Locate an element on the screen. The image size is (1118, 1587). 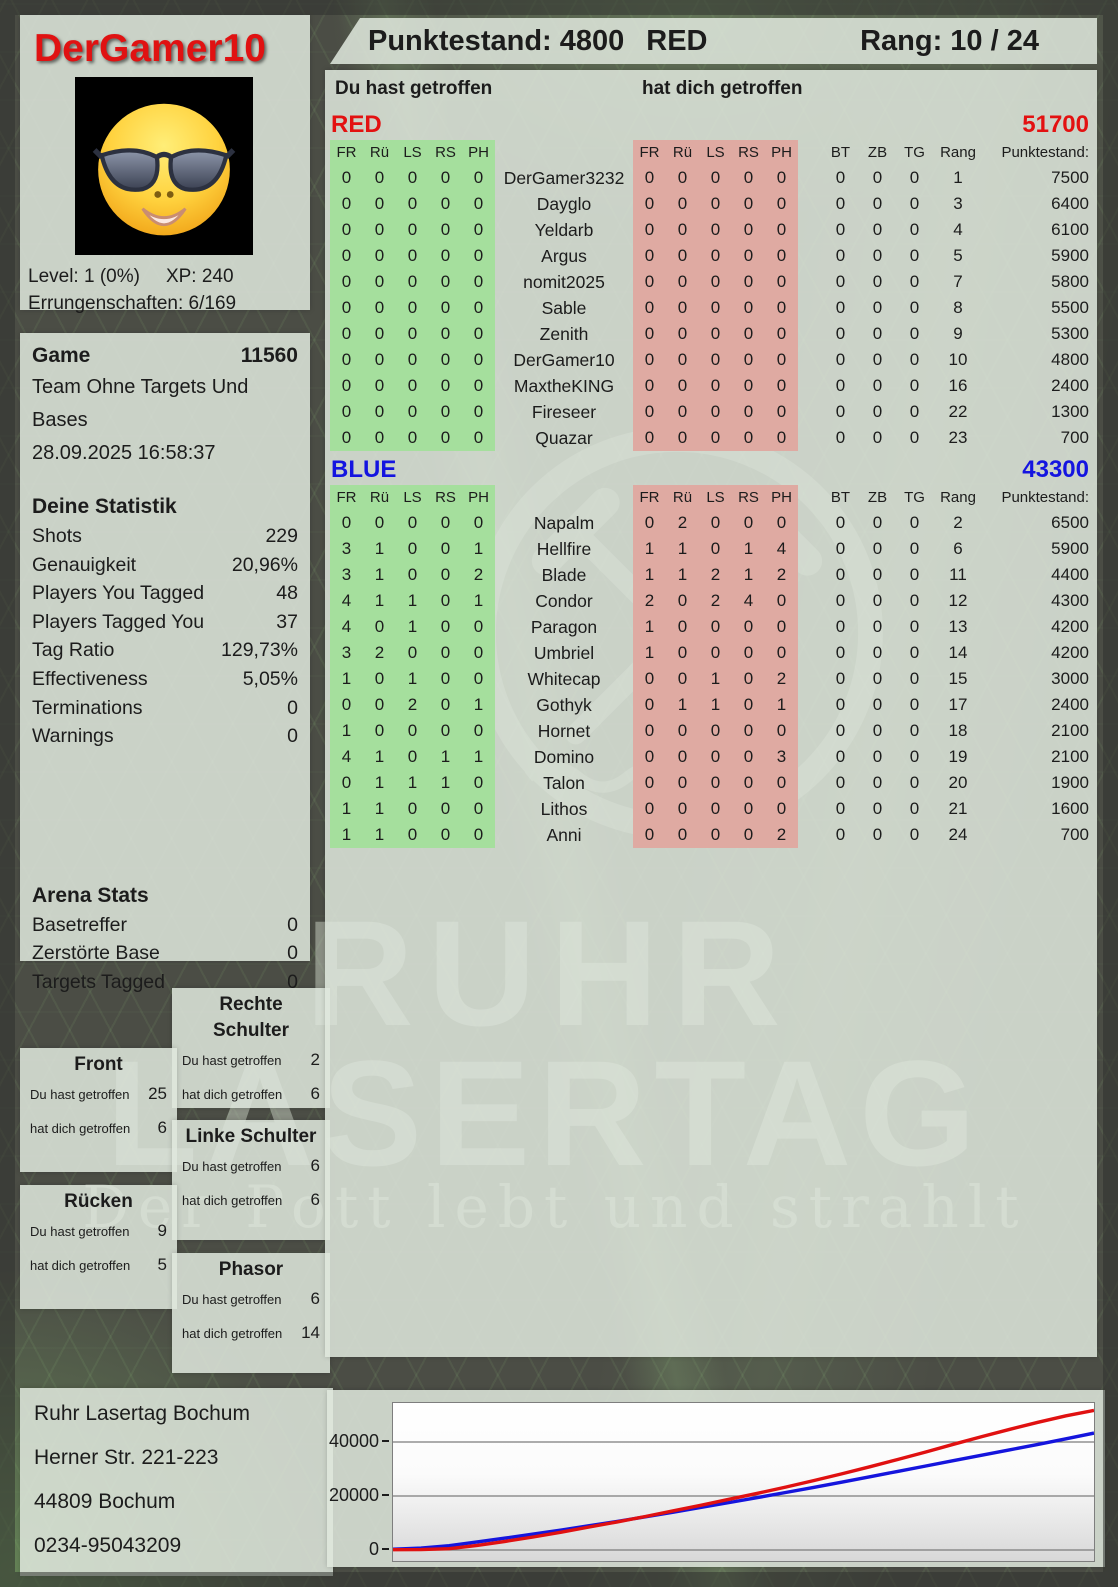
player-row: 0 0 0 0 0 Sable 0 0 0 0 0 0 0 0 8 5500 is located at coordinates (710, 308).